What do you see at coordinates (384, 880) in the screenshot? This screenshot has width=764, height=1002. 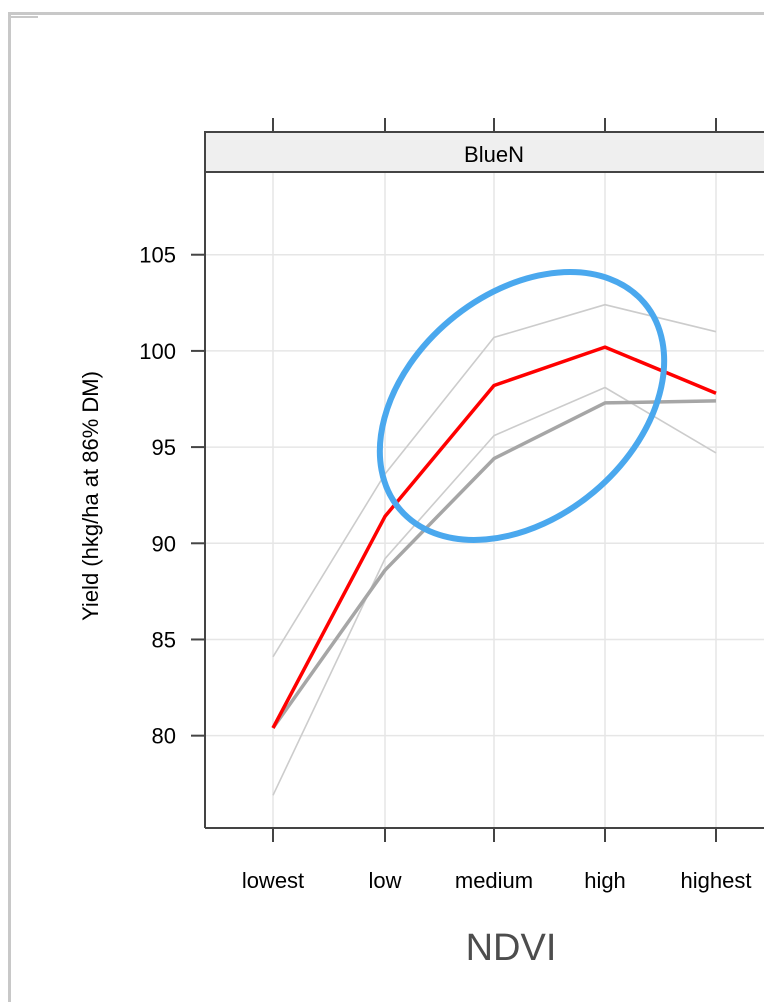 I see `x-tick-label: low` at bounding box center [384, 880].